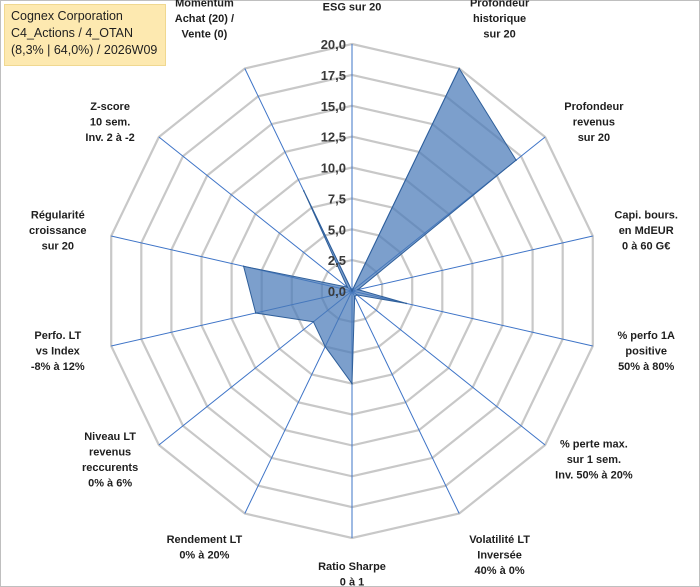  What do you see at coordinates (109, 138) in the screenshot?
I see `axis-label-line: Inv. 2 à -2` at bounding box center [109, 138].